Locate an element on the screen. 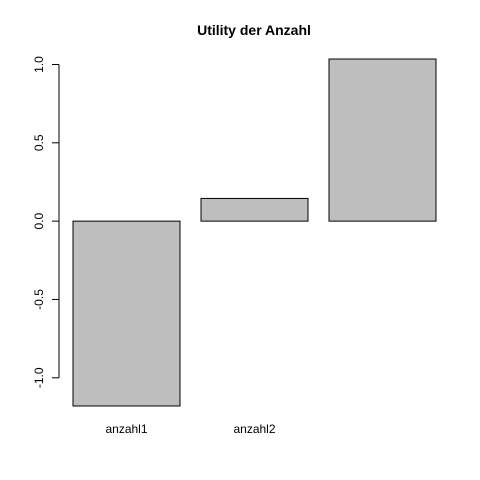 The height and width of the screenshot is (480, 480). category-label: anzahl1 is located at coordinates (126, 429).